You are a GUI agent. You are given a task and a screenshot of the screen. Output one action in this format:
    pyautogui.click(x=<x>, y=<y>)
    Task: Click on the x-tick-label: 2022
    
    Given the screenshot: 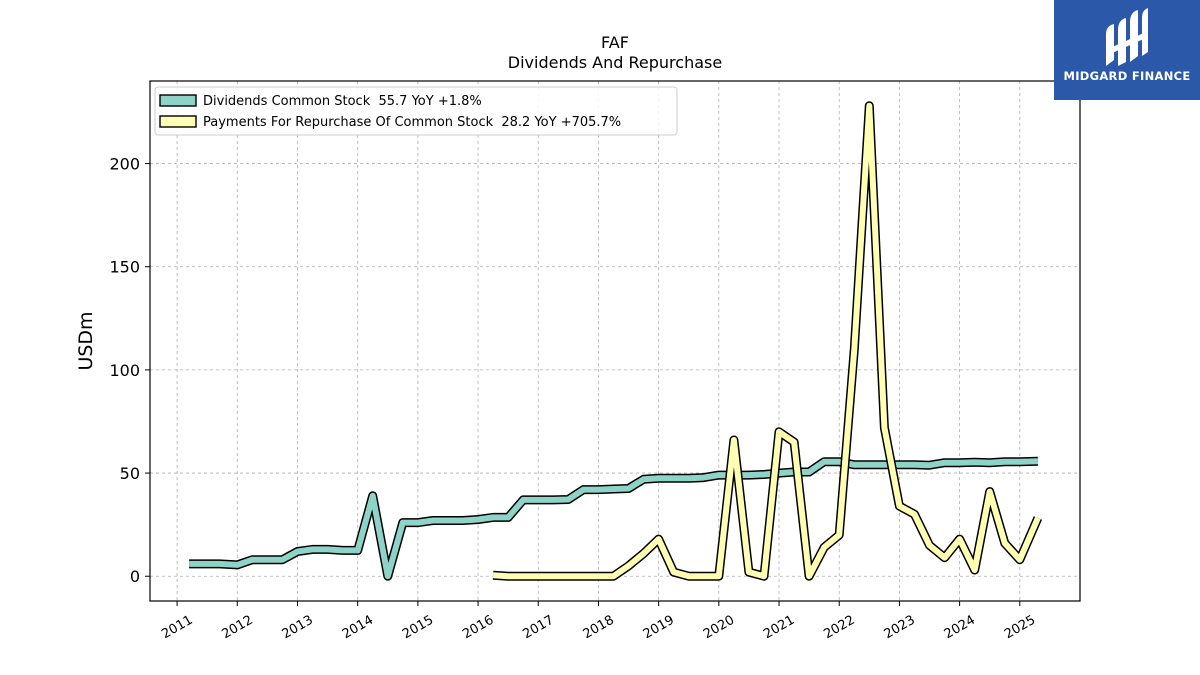 What is the action you would take?
    pyautogui.click(x=839, y=628)
    